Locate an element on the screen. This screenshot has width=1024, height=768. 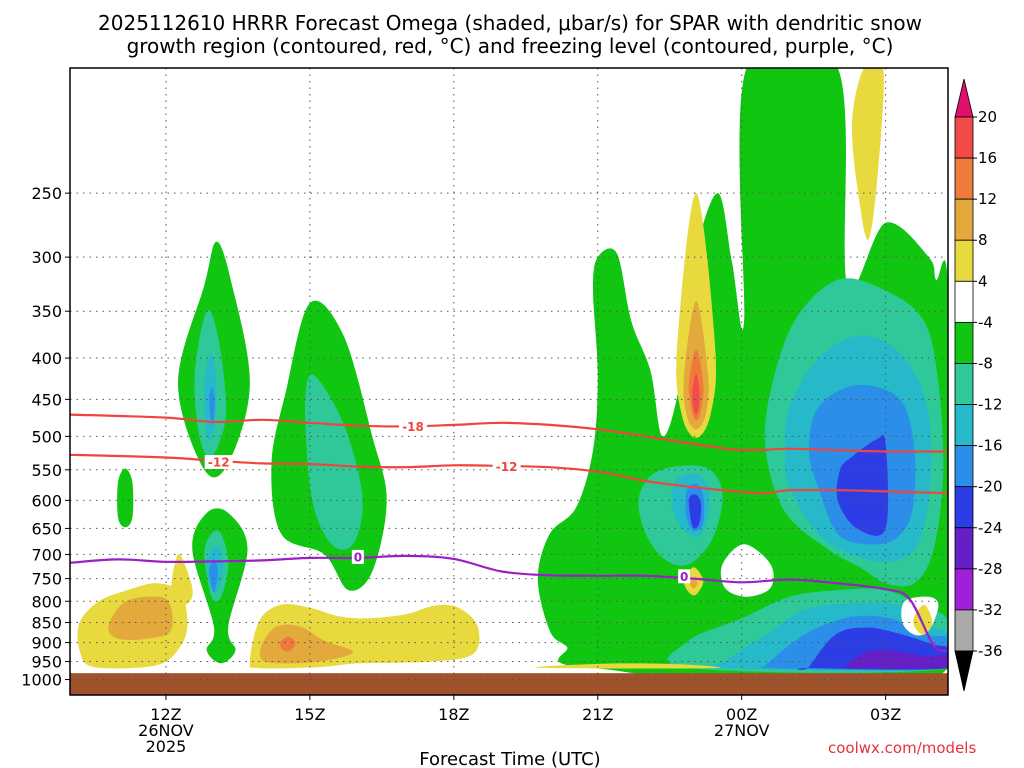
y-tick-label-600: 600 is located at coordinates (46, 500).